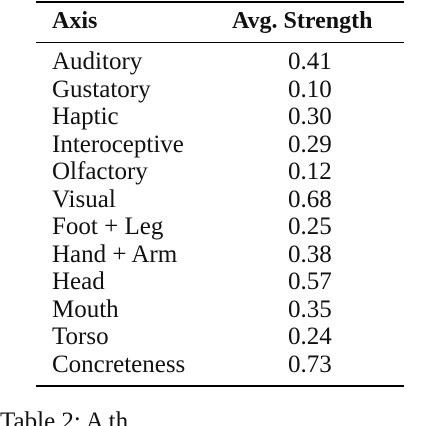 The height and width of the screenshot is (426, 430). Describe the element at coordinates (220, 62) in the screenshot. I see `table-row: Auditory 0.41` at that location.